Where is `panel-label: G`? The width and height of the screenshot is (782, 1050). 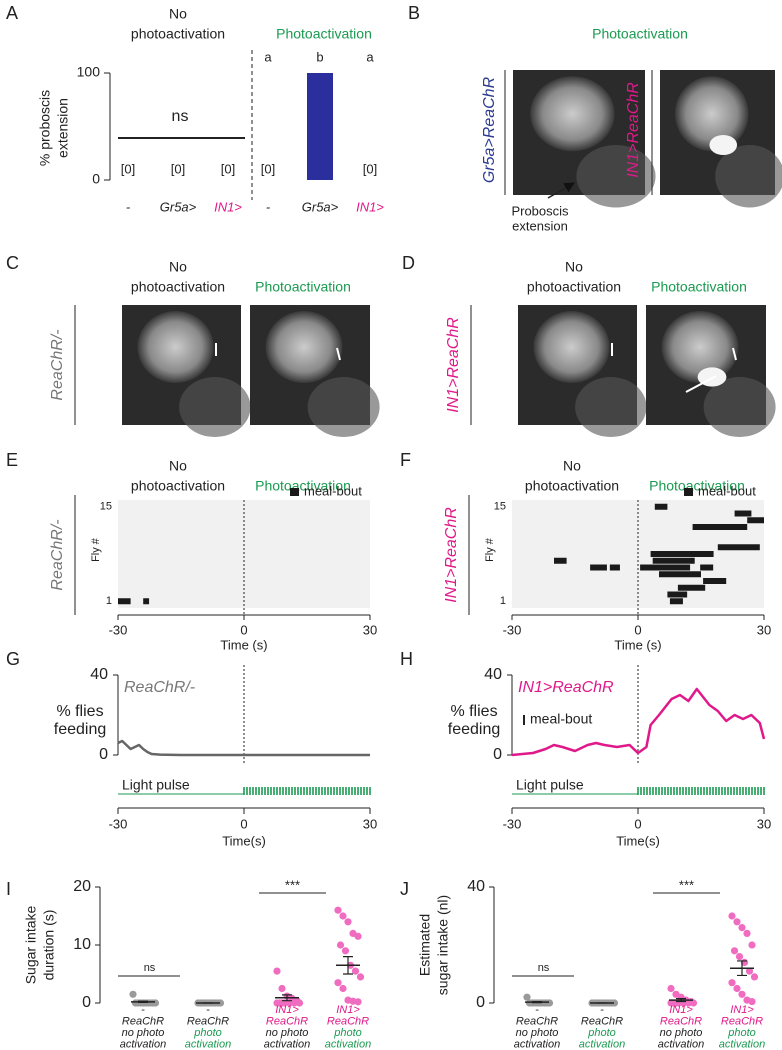
panel-label: G is located at coordinates (13, 659).